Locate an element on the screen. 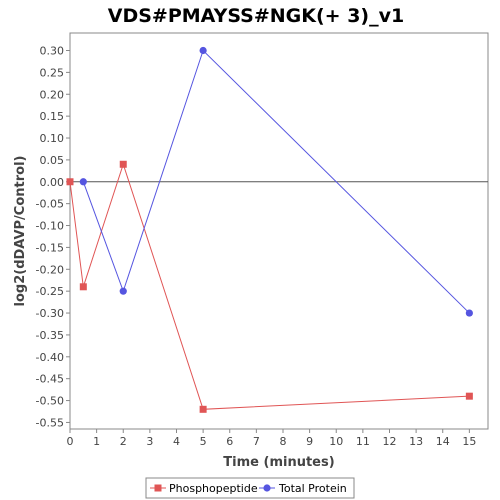 This screenshot has width=500, height=500. chart-title: VDS#PMAYSS#NGK(+ 3)_v1 is located at coordinates (256, 16).